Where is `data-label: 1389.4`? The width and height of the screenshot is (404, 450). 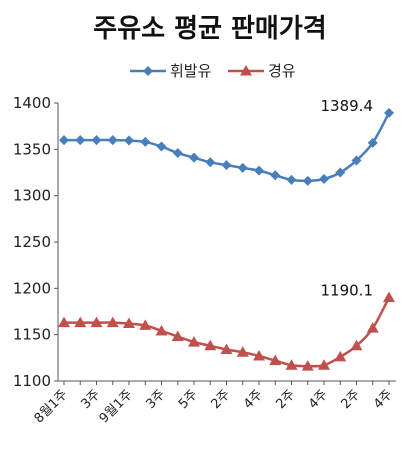 data-label: 1389.4 is located at coordinates (347, 106).